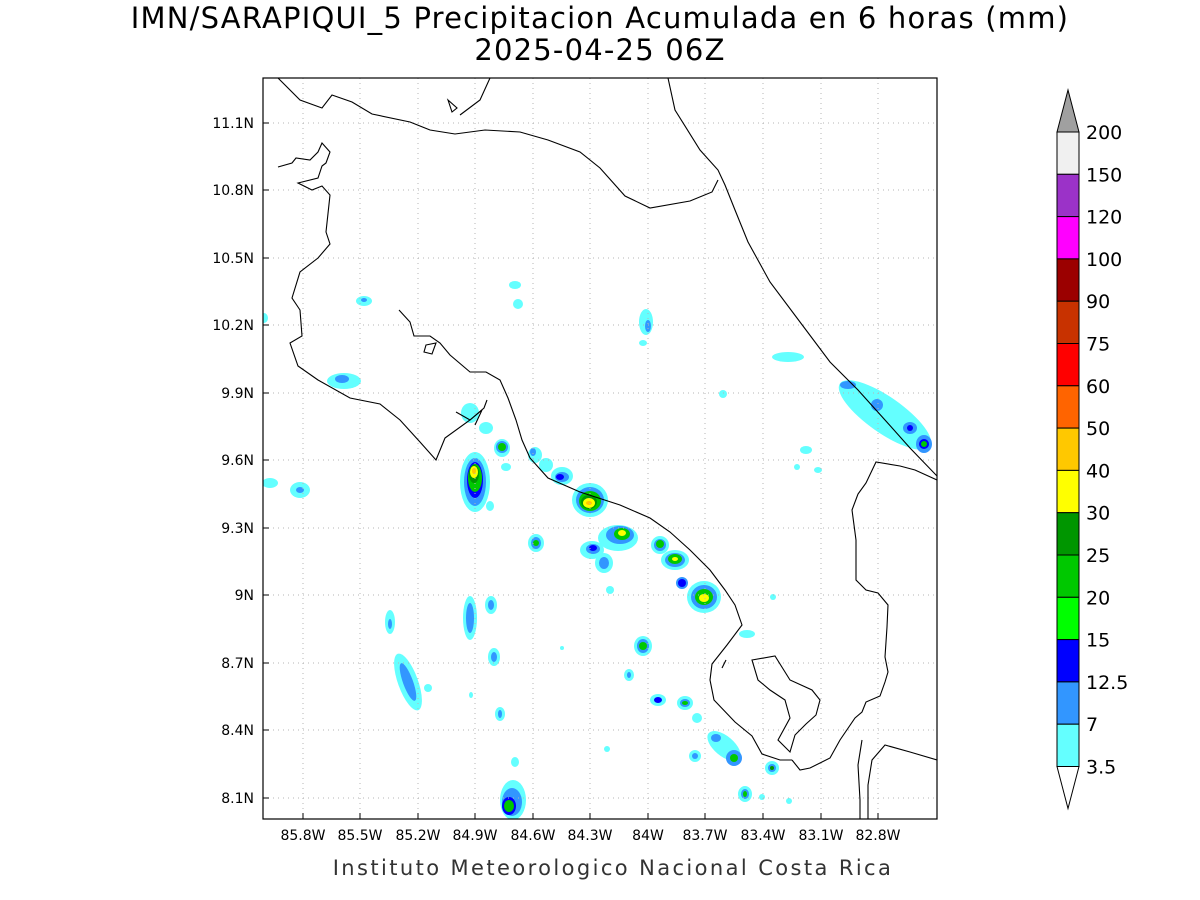 This screenshot has height=900, width=1200. I want to click on colorbar-label: 30, so click(1098, 514).